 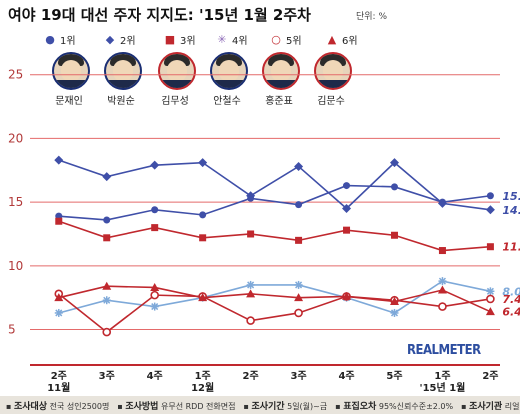 I want to click on end-value-label: 15.5, so click(x=511, y=196).